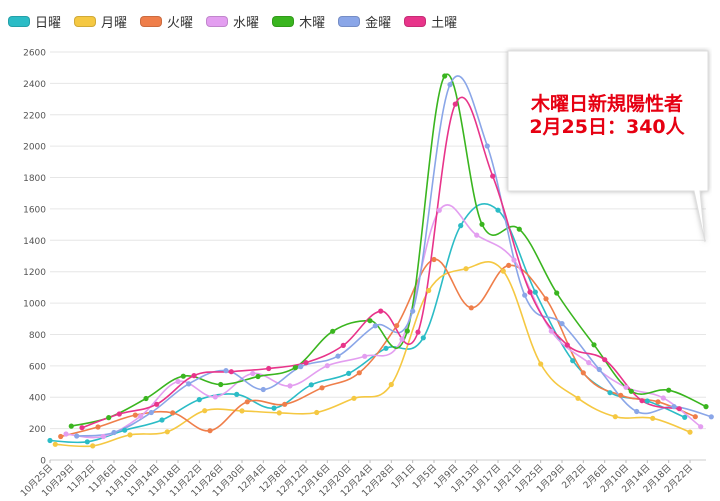 This screenshot has height=501, width=720. What do you see at coordinates (166, 21) in the screenshot?
I see `legend-item: 火曜` at bounding box center [166, 21].